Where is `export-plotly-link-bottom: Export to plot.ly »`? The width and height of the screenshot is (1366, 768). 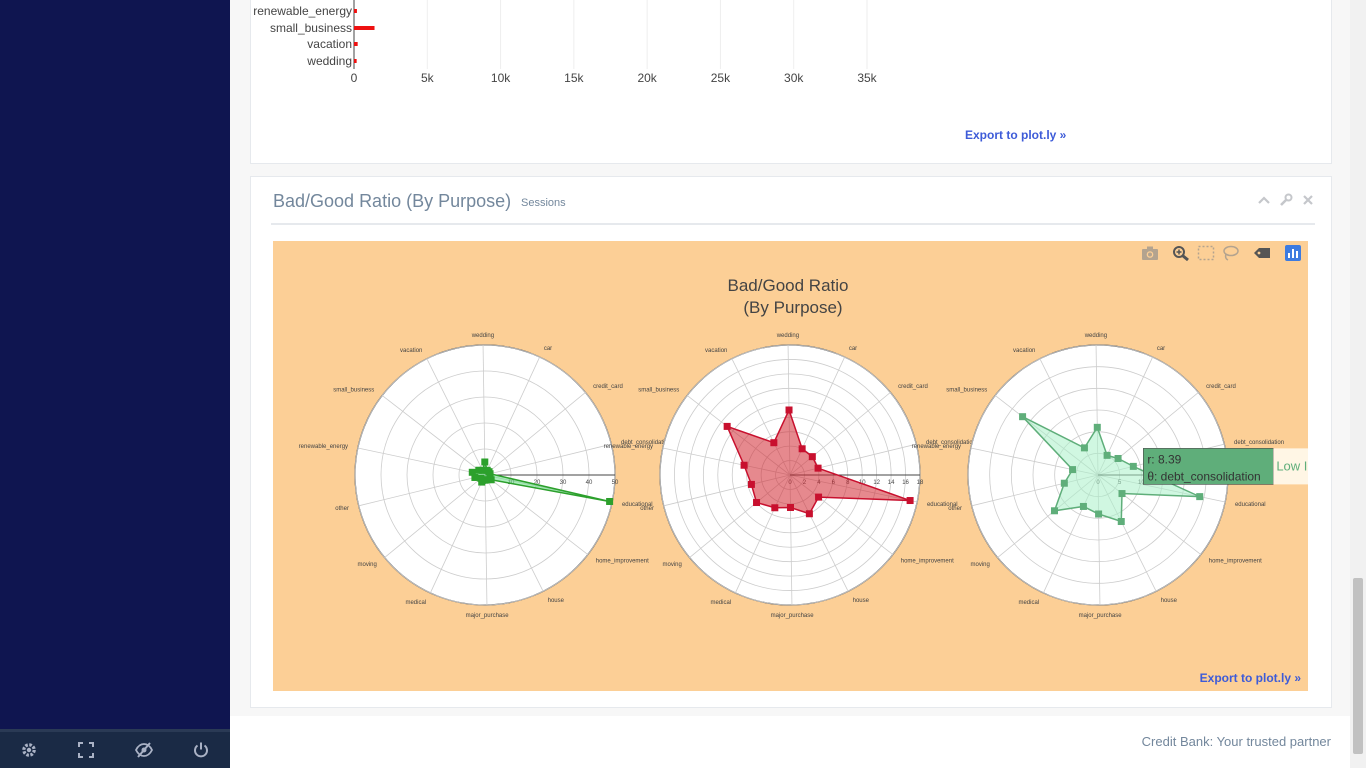 export-plotly-link-bottom: Export to plot.ly » is located at coordinates (1250, 678).